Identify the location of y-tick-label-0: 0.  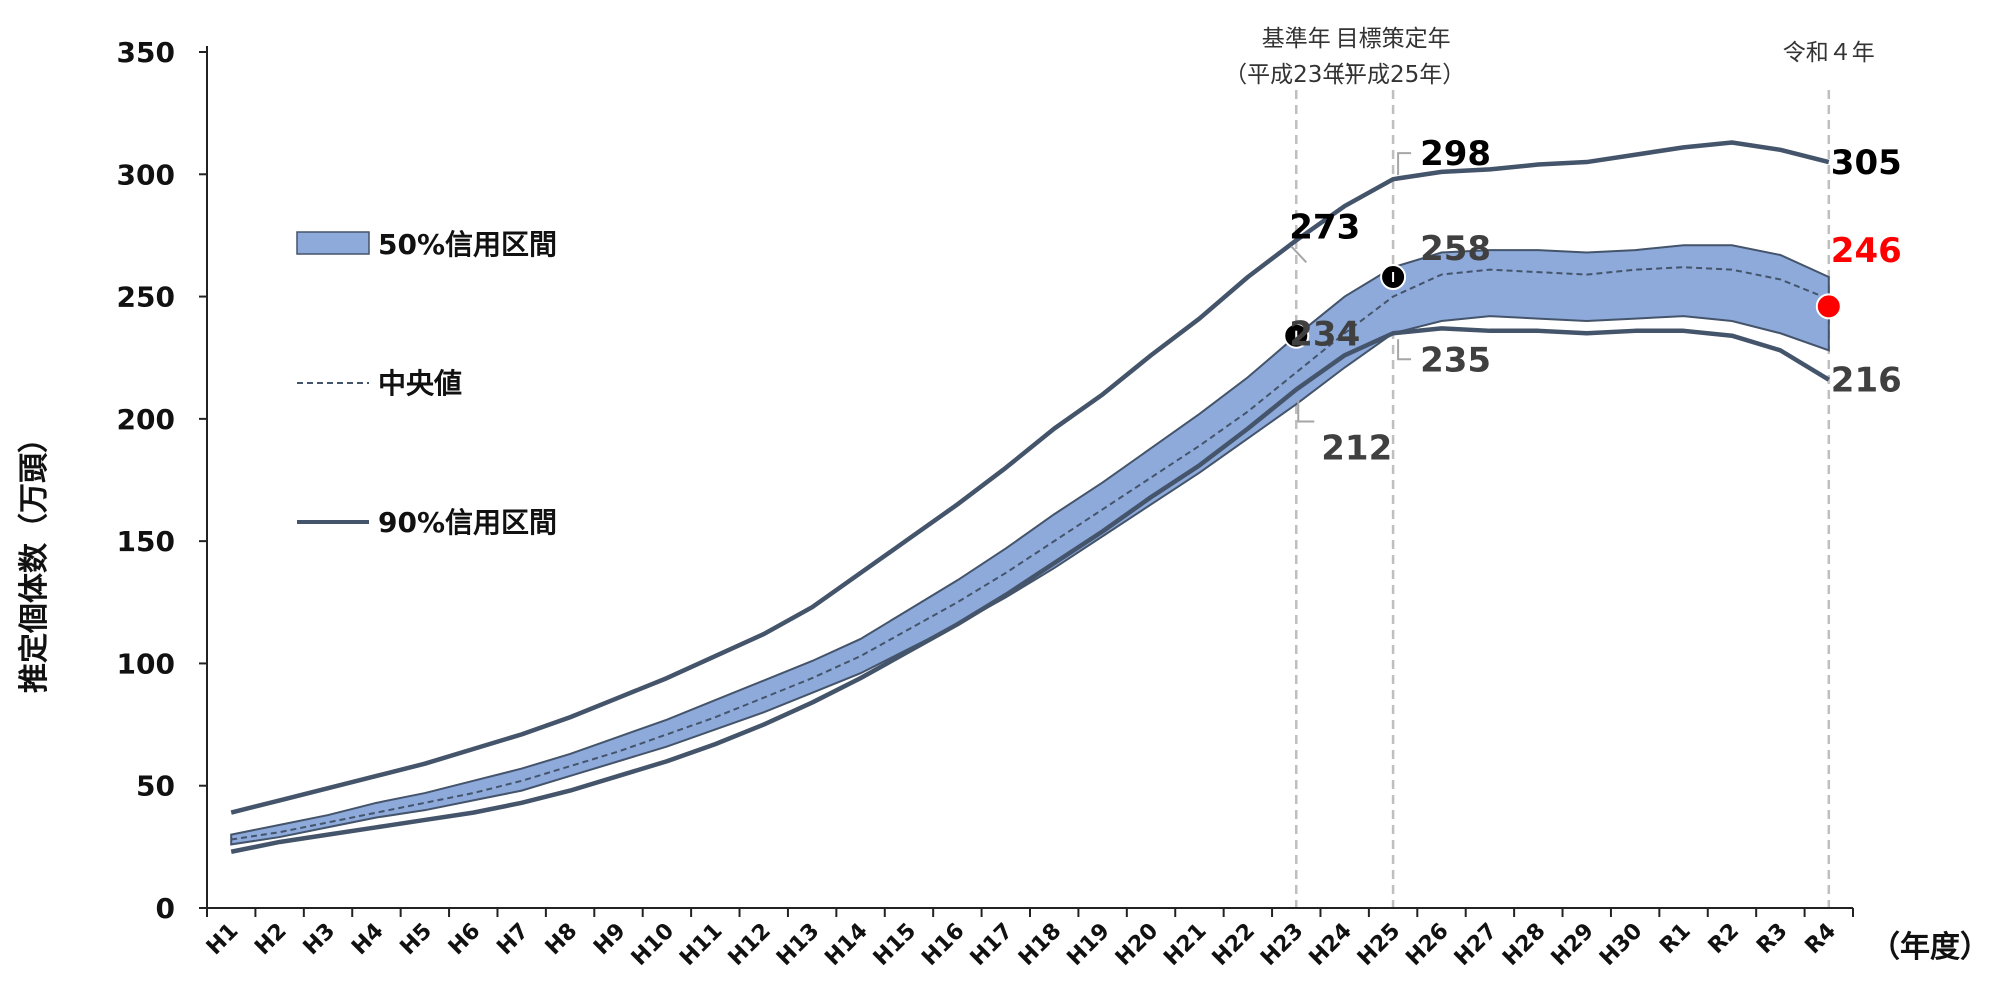
(165, 908).